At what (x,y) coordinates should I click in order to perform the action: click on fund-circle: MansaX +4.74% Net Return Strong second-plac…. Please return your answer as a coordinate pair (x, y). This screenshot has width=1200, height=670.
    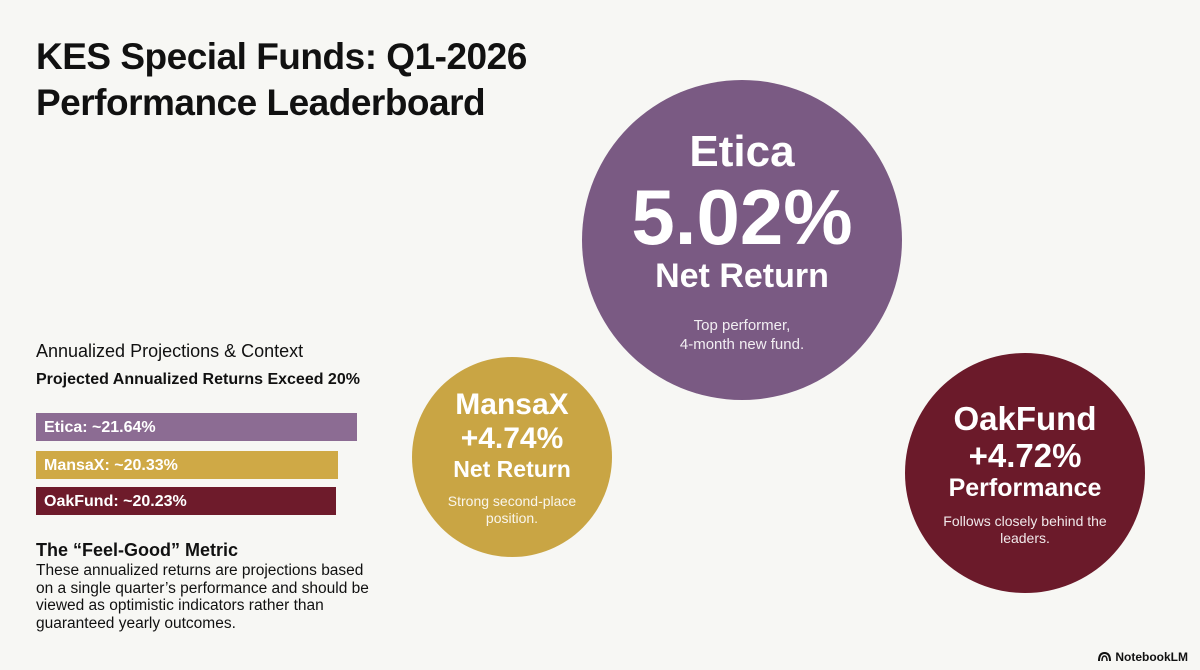
    Looking at the image, I should click on (512, 457).